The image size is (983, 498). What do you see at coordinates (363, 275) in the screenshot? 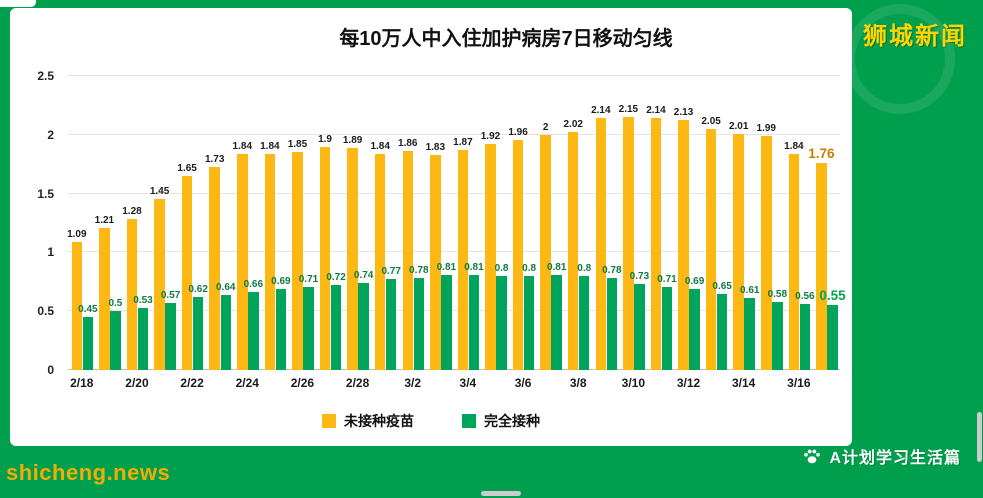
I see `bar-value-label: 0.74` at bounding box center [363, 275].